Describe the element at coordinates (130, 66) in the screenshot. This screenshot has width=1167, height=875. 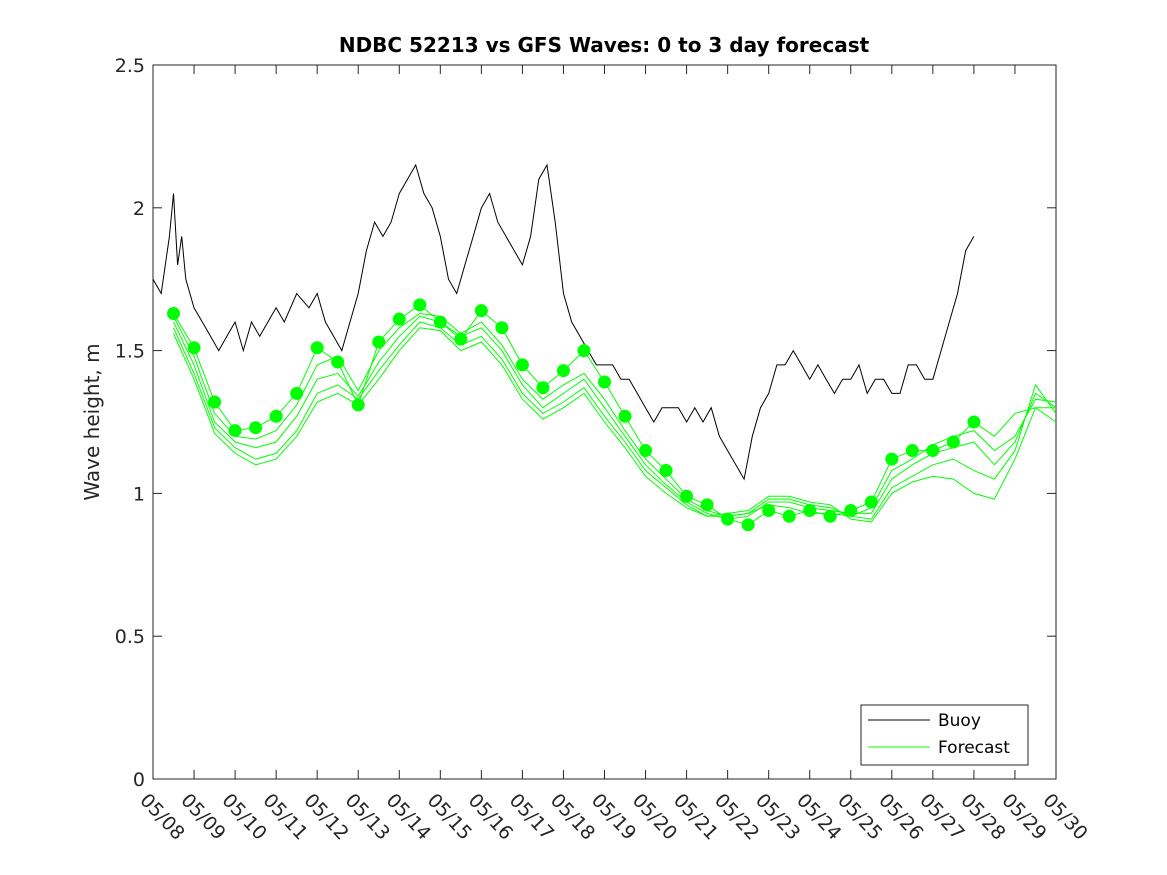
I see `y-tick-label: 2.5` at that location.